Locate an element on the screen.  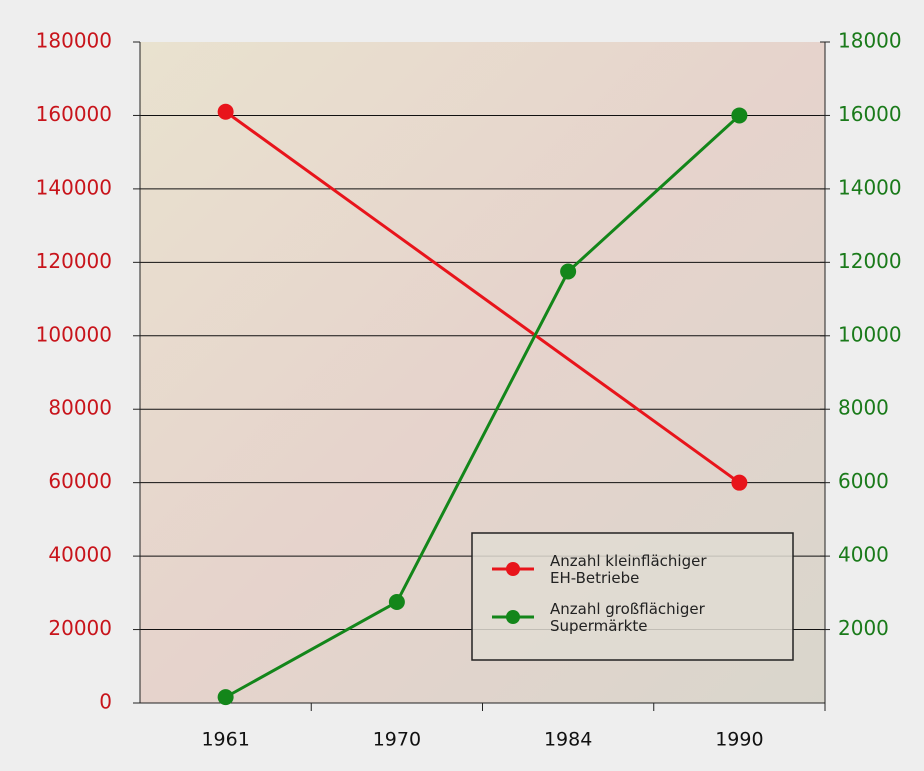
legend-label: Anzahl kleinflächiger EH-Betriebe is located at coordinates (628, 569).